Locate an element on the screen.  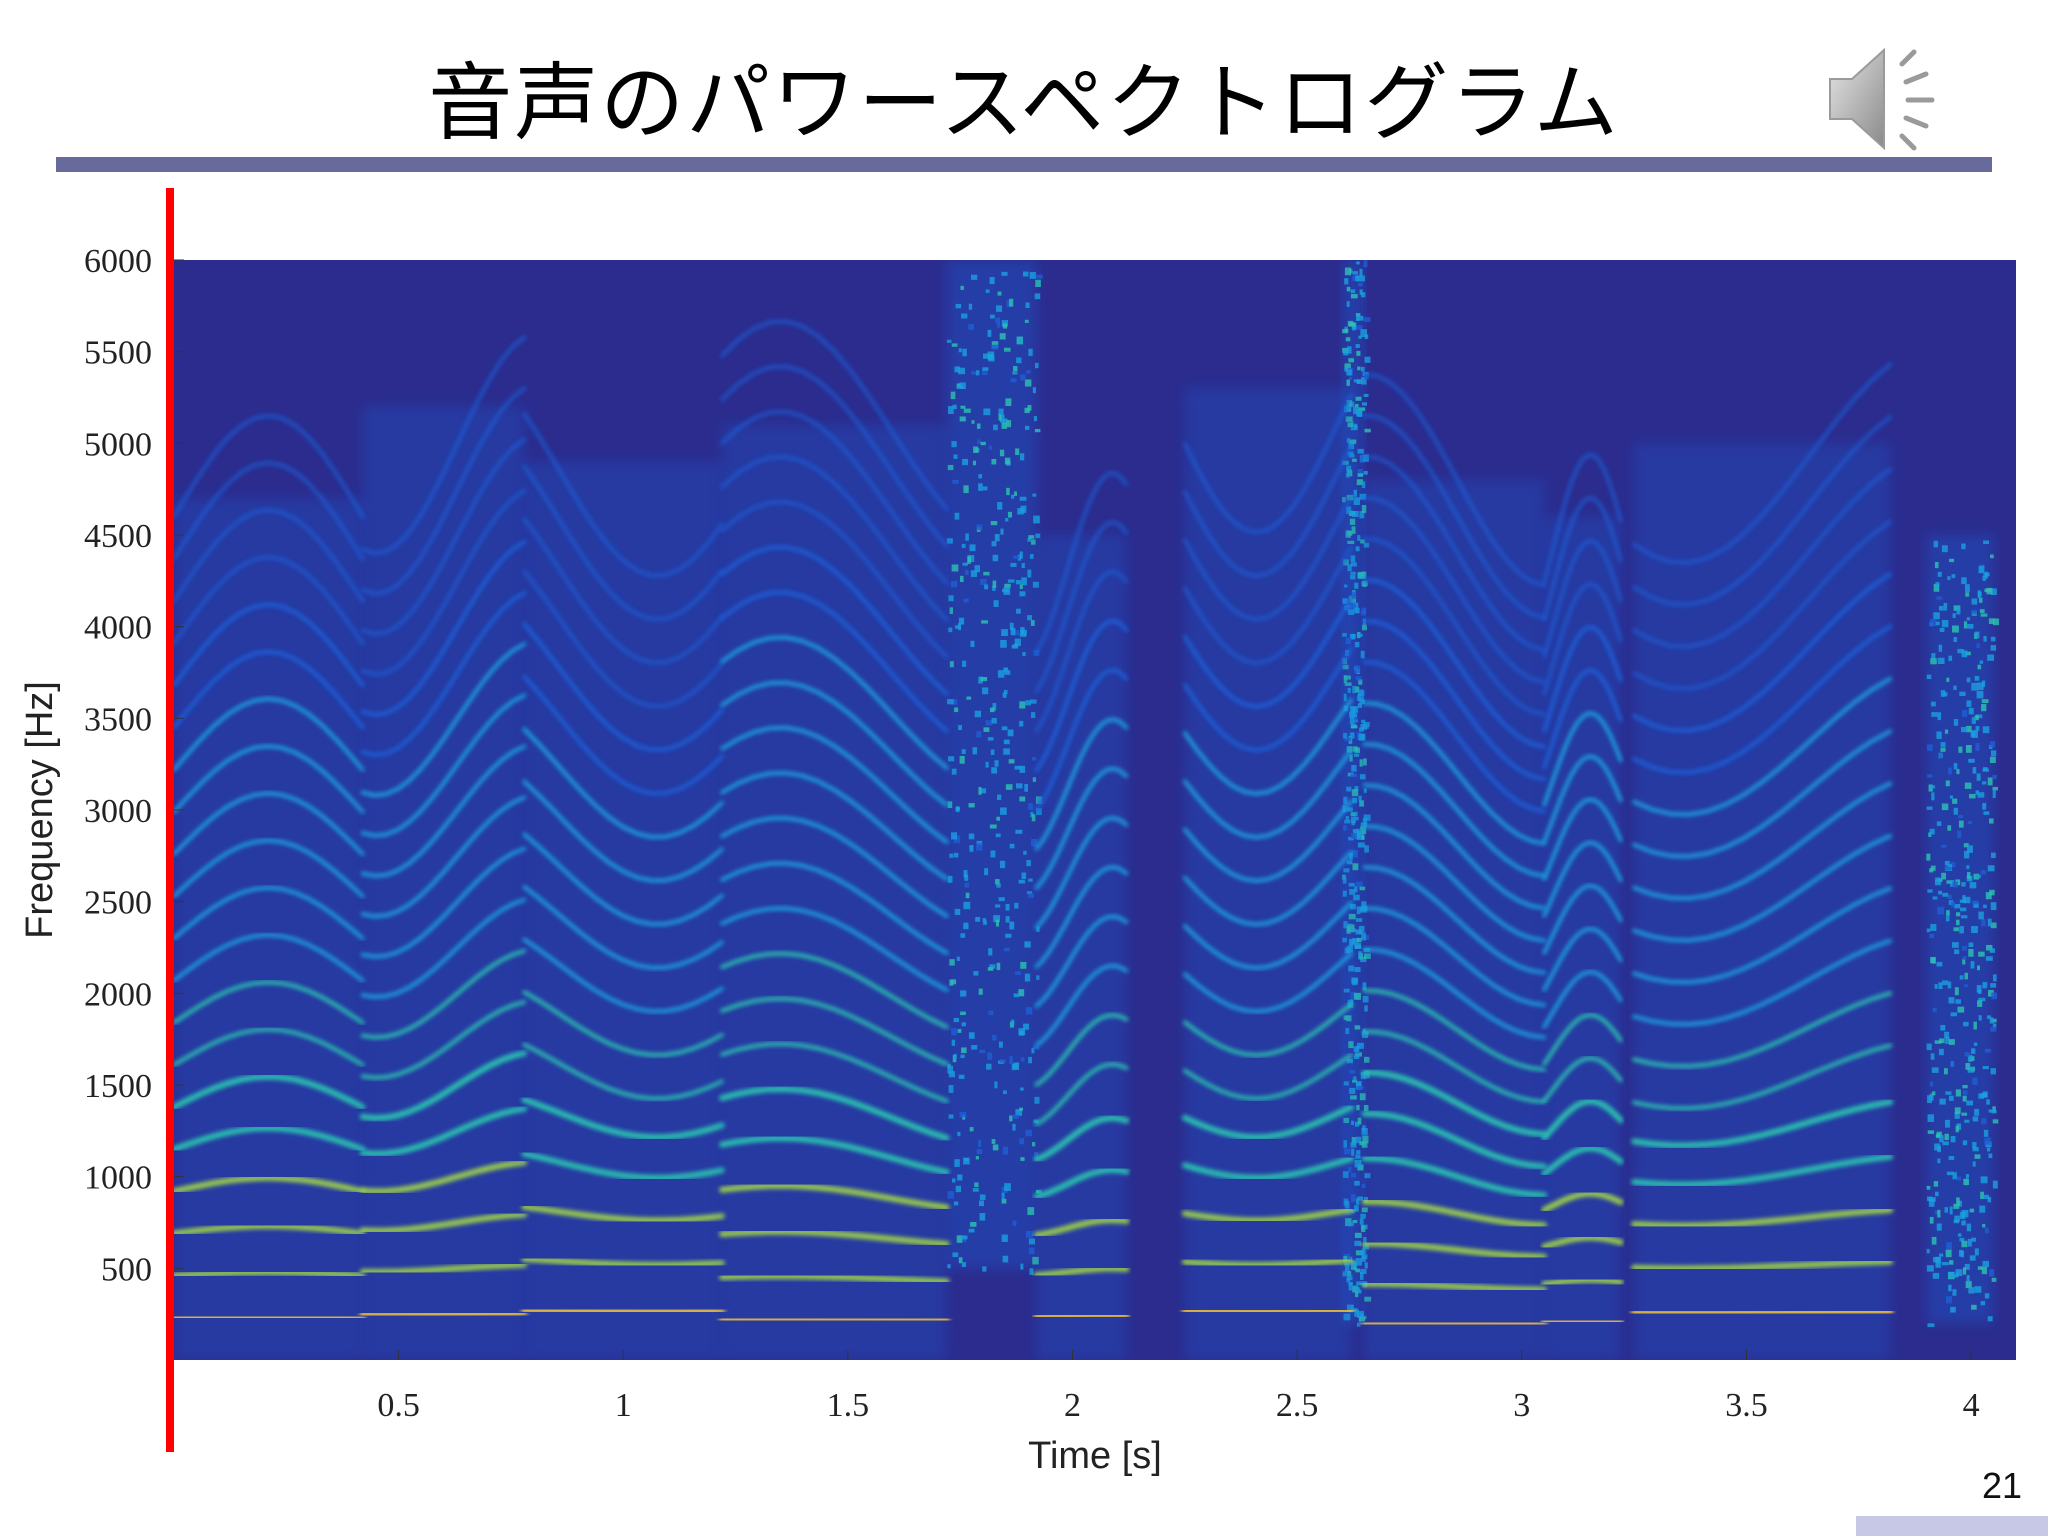
noise-band is located at coordinates (994, 767).